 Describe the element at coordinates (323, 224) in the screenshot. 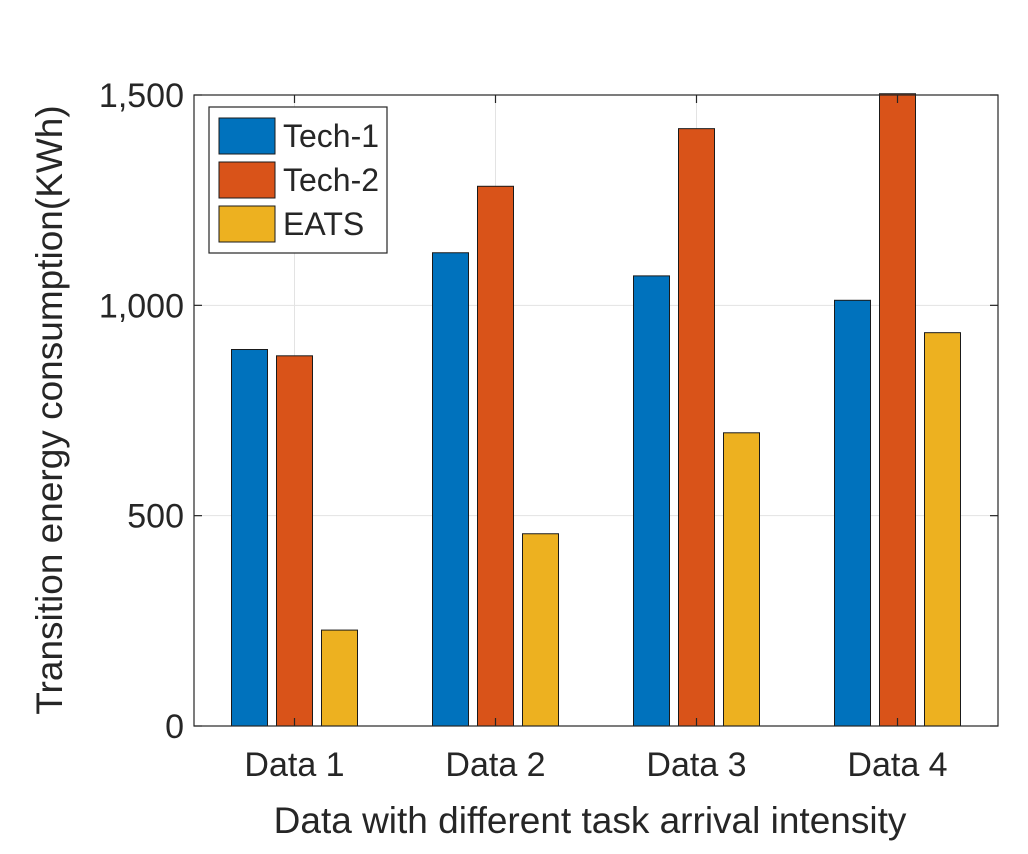

I see `legend-label-eats: EATS` at that location.